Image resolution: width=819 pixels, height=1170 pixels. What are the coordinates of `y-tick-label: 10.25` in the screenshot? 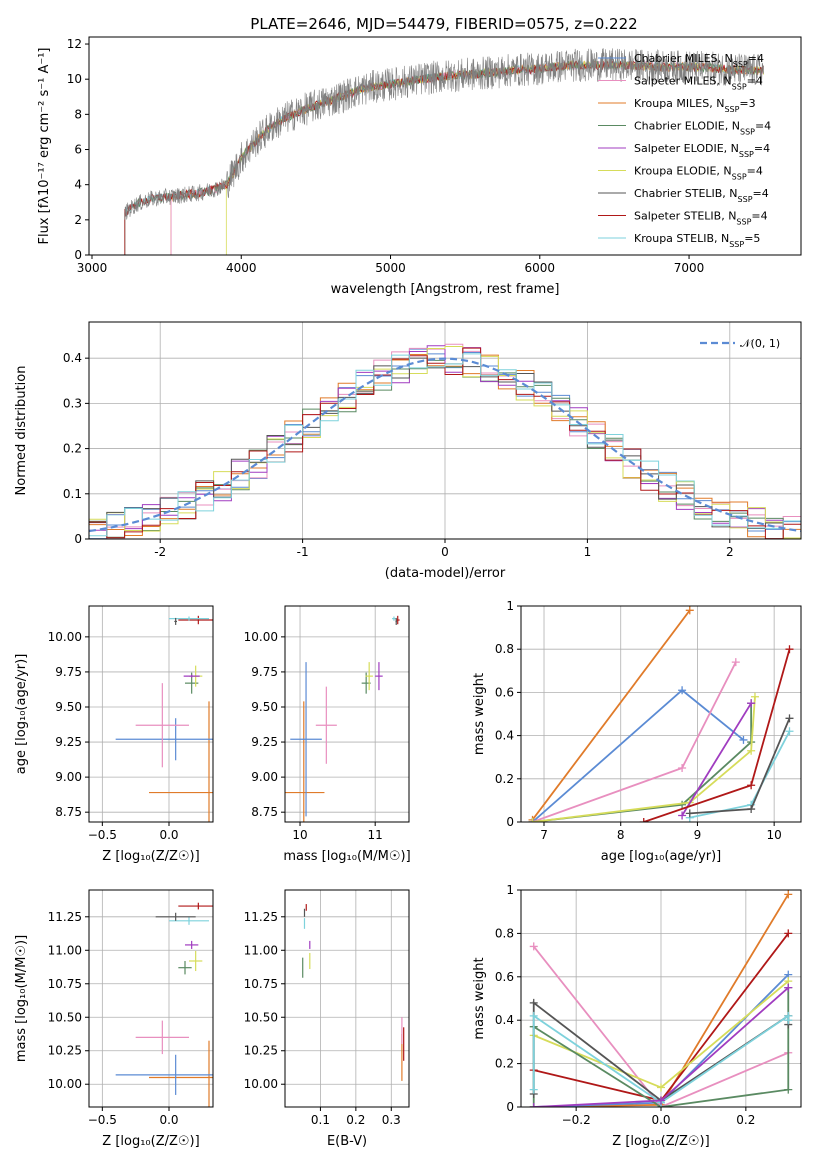 It's located at (65, 1051).